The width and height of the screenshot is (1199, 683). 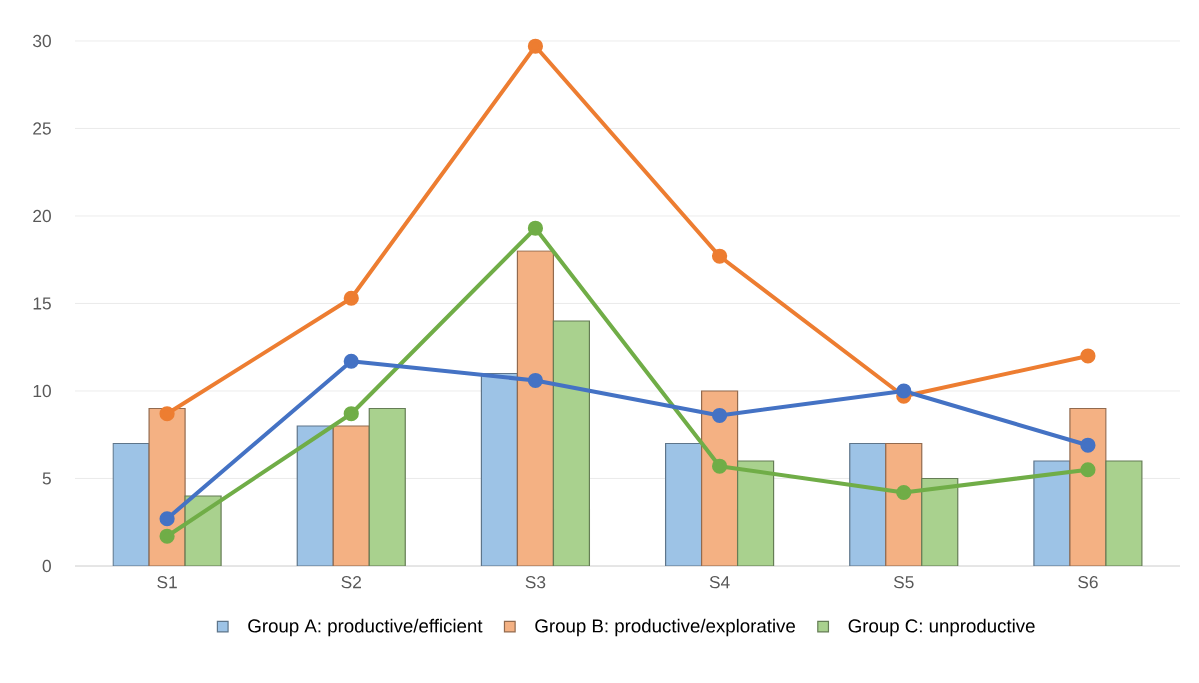 What do you see at coordinates (535, 582) in the screenshot?
I see `x-tick-label: S3` at bounding box center [535, 582].